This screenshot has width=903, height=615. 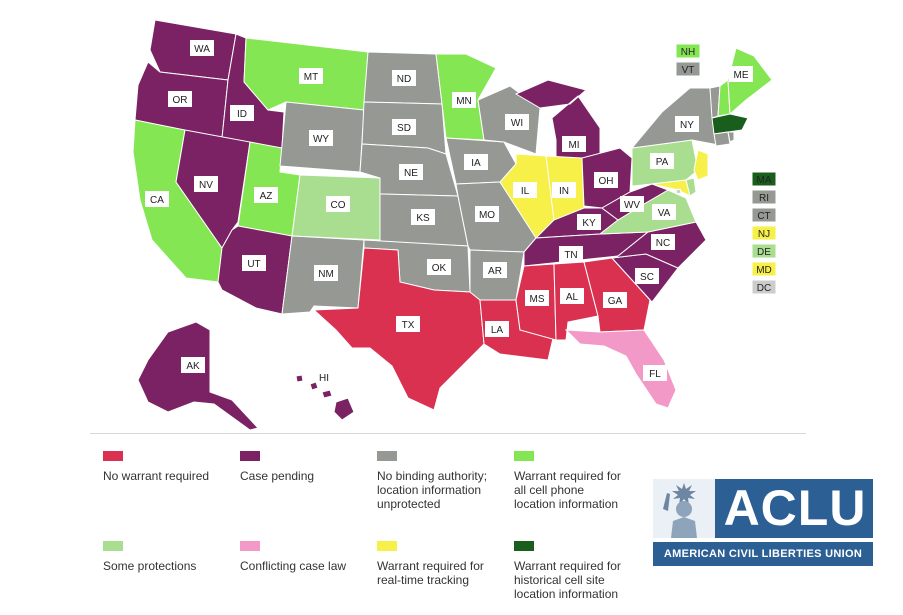 What do you see at coordinates (617, 295) in the screenshot?
I see `state-GA: GA` at bounding box center [617, 295].